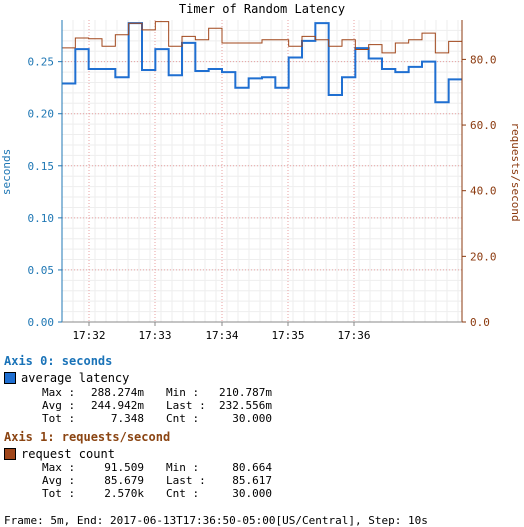 The image size is (524, 527). What do you see at coordinates (41, 166) in the screenshot?
I see `left-tick-label: 0.15` at bounding box center [41, 166].